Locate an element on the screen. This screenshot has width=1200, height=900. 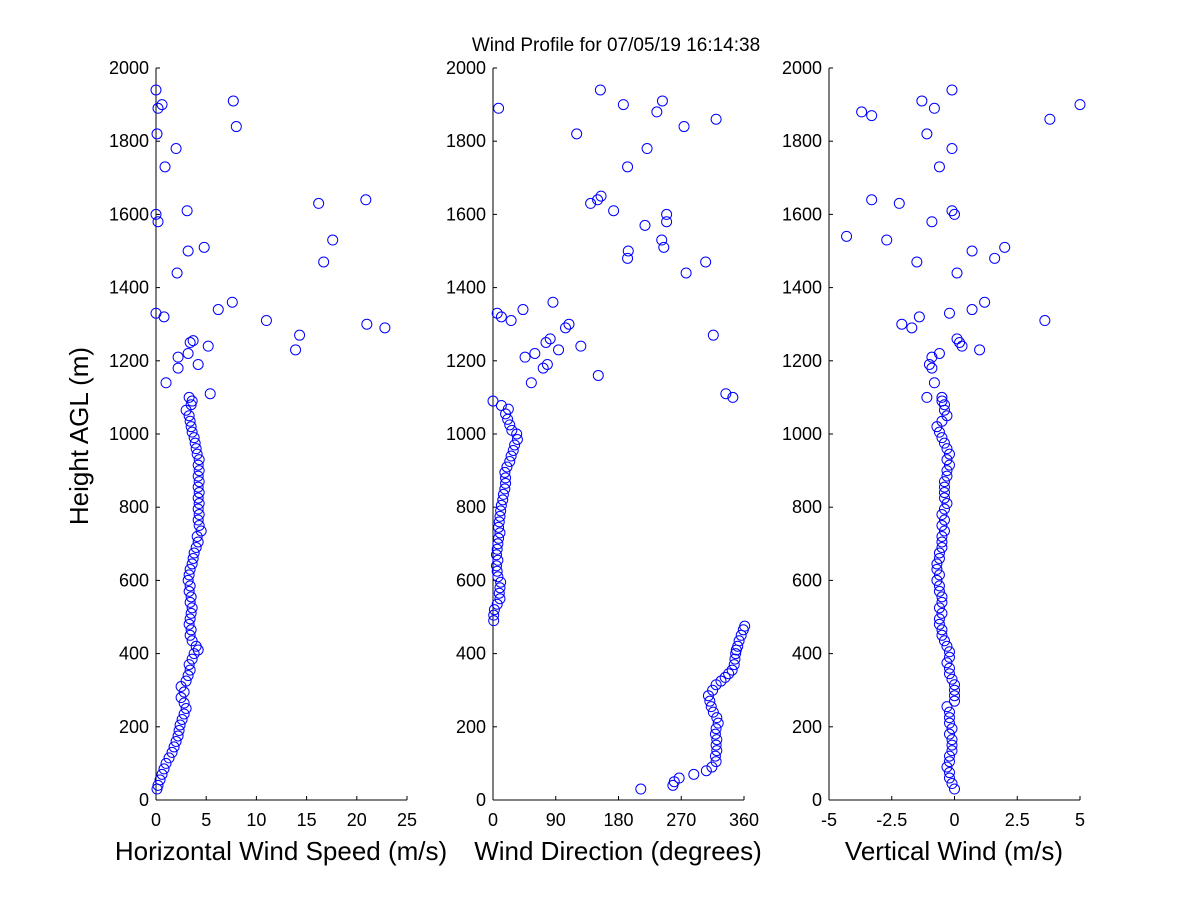
y-tick-label: 400 is located at coordinates (807, 654).